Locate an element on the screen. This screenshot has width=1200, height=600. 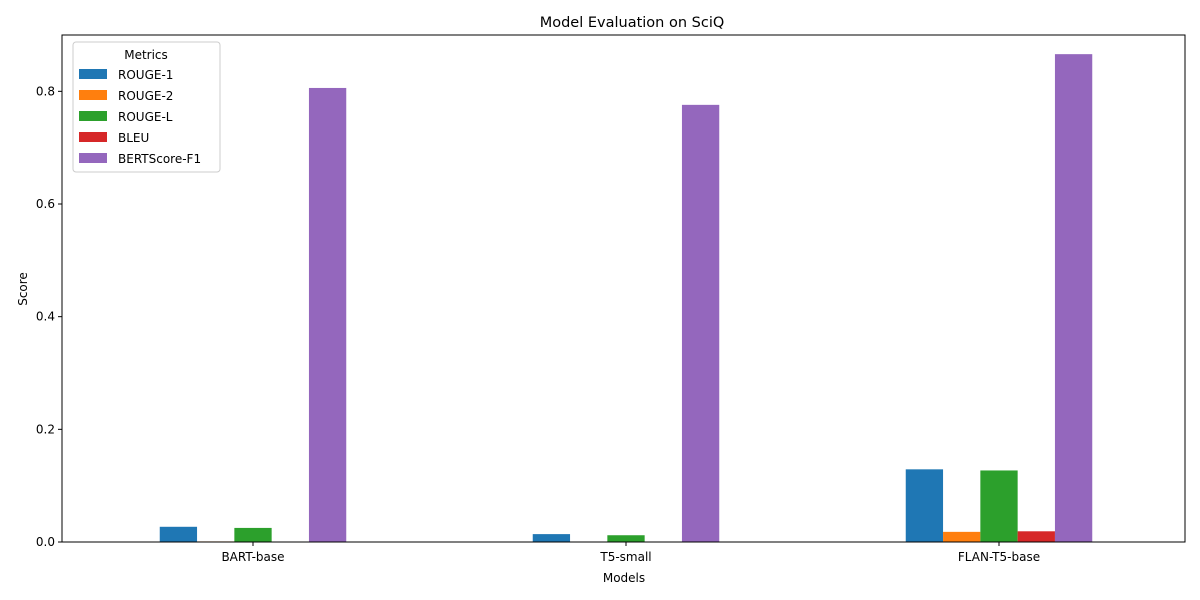
legend-items: ROUGE-1 ROUGE-2 ROUGE-L BLEU BERTScore-F1 is located at coordinates (140, 117).